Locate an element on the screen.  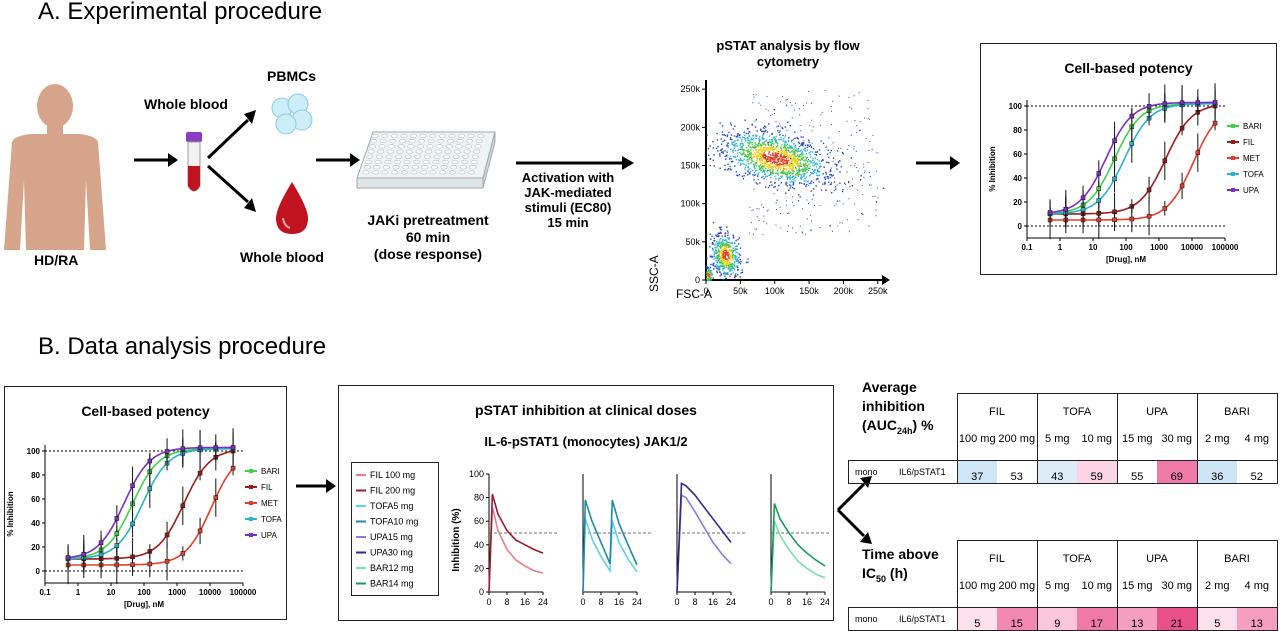
pbmcs-label: PBMCs is located at coordinates (292, 76).